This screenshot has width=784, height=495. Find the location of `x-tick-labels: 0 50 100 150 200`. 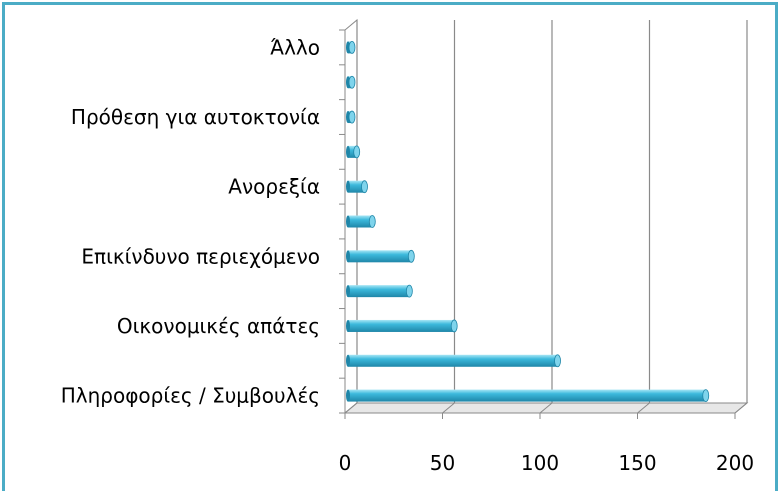

x-tick-labels: 0 50 100 150 200 is located at coordinates (546, 463).